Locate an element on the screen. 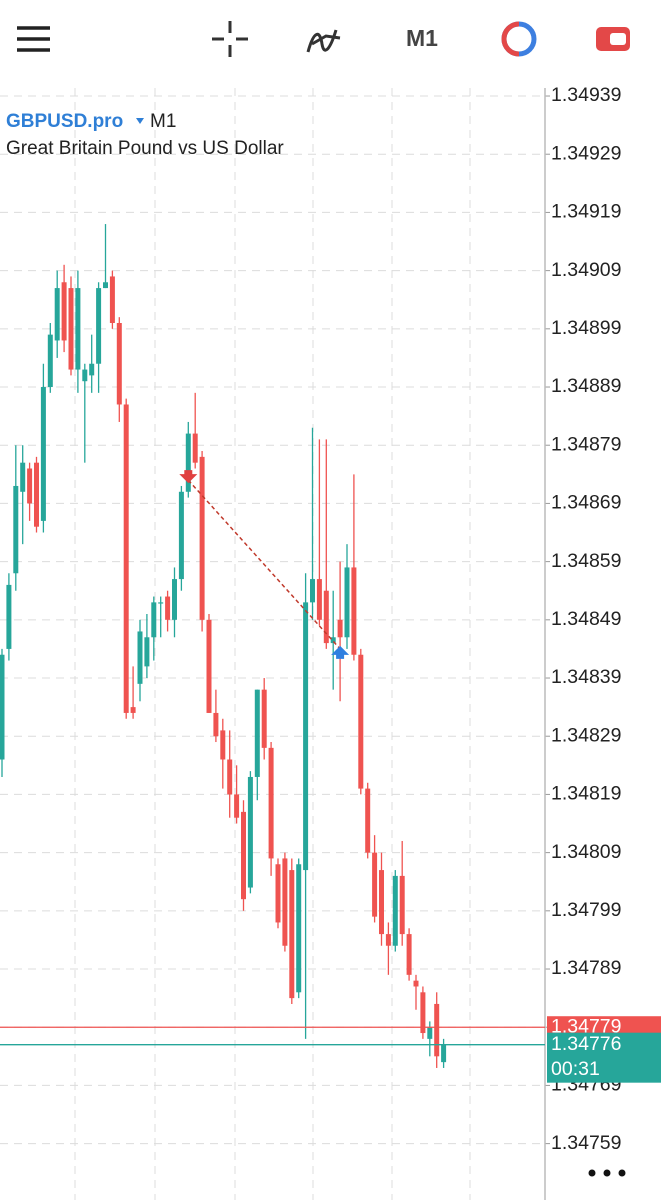  symbol-description: Great Britain Pound vs US Dollar is located at coordinates (145, 148).